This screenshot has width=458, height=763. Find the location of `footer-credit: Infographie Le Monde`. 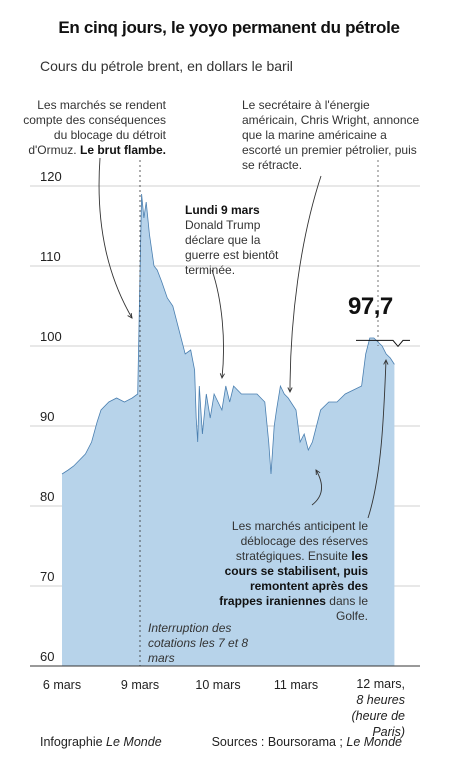

footer-credit: Infographie Le Monde is located at coordinates (101, 742).